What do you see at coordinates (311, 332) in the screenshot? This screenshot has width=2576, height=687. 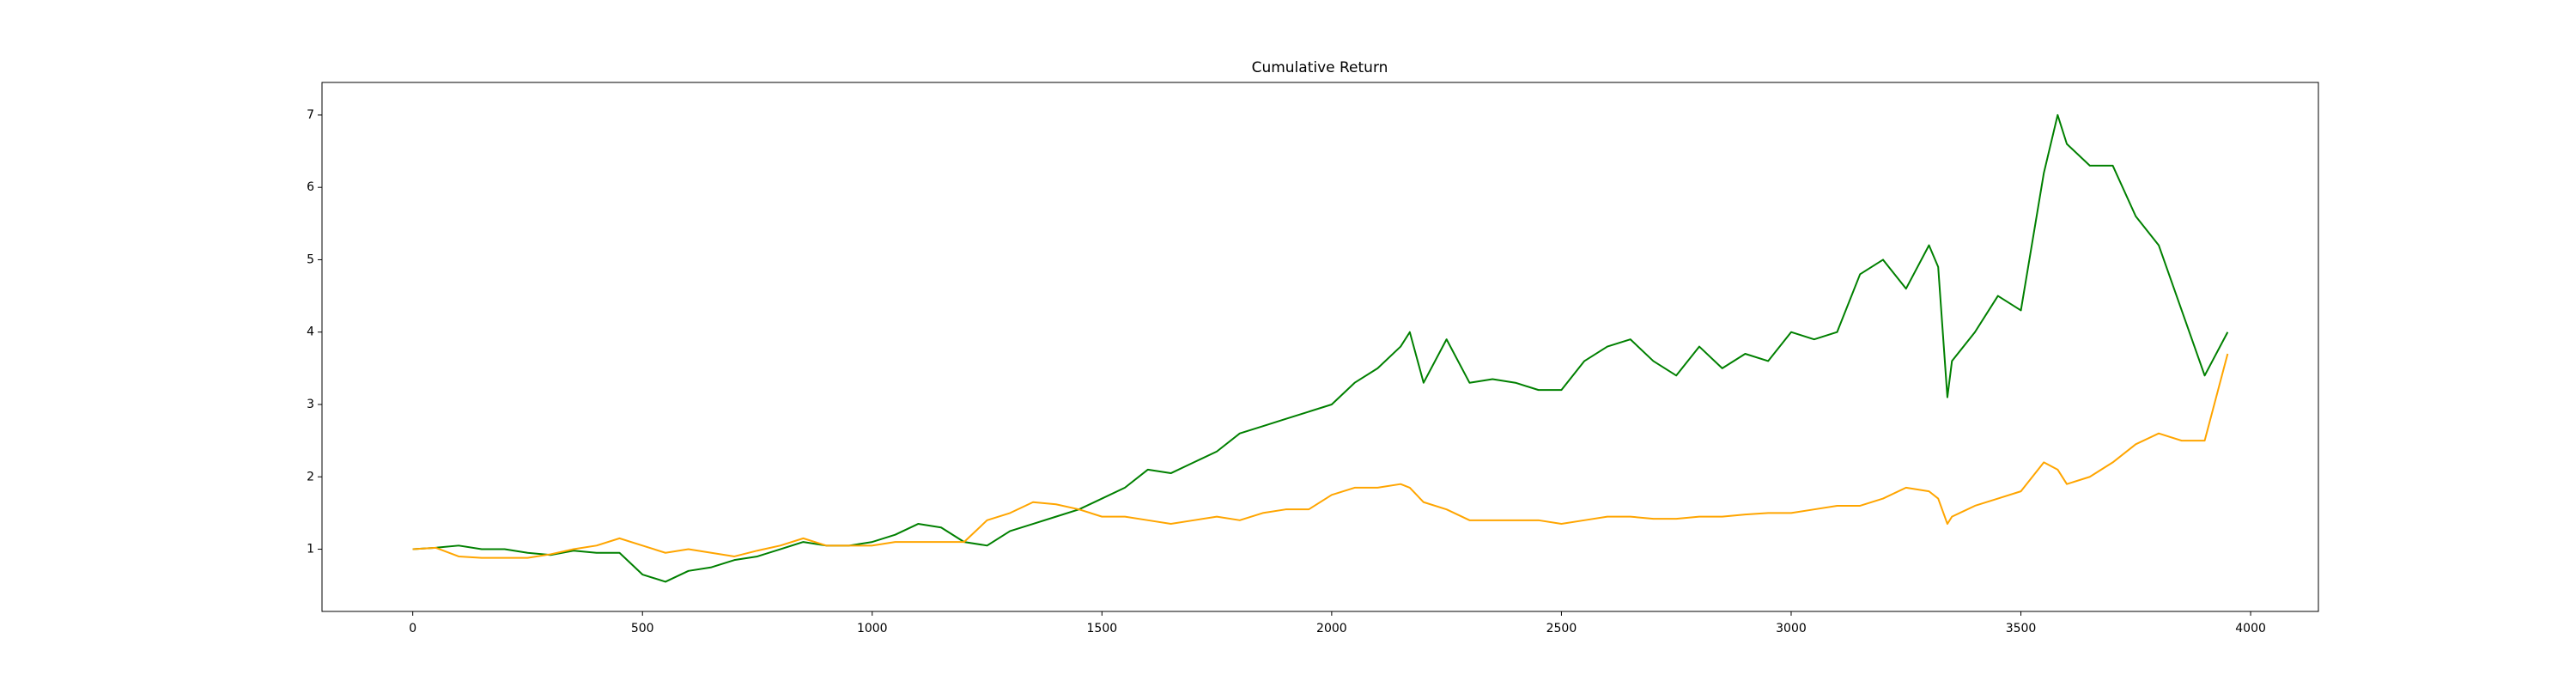 I see `y-tick-label: 4` at bounding box center [311, 332].